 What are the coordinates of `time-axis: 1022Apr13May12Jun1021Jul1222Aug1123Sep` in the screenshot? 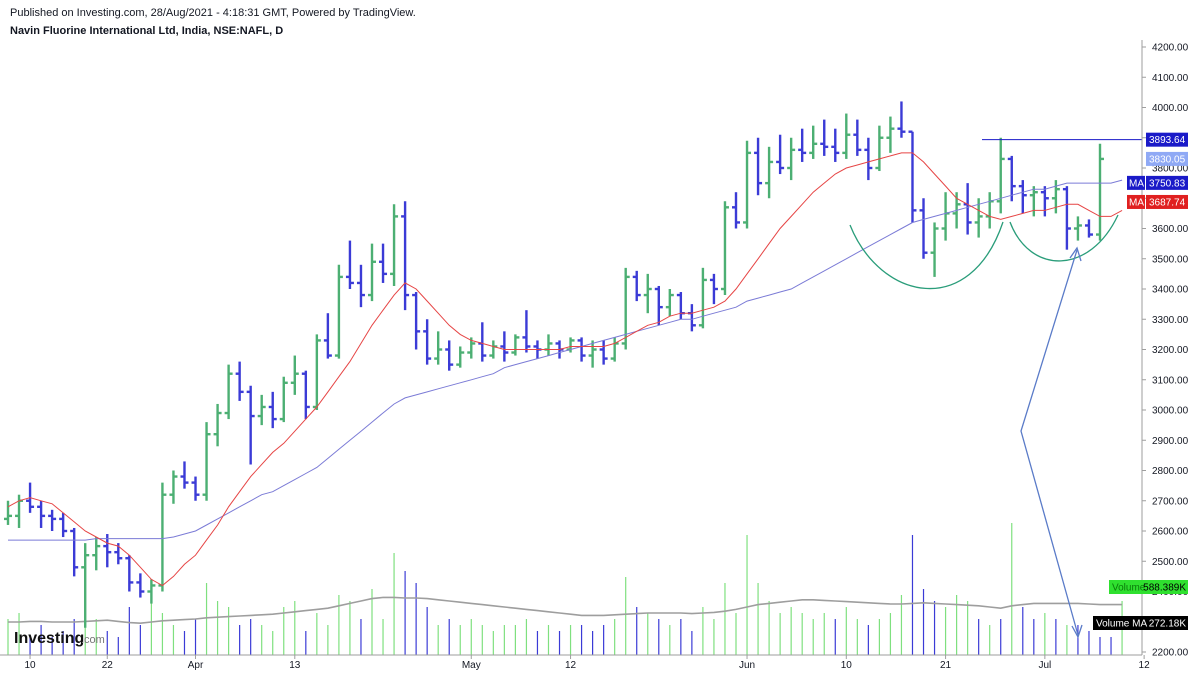 It's located at (587, 663).